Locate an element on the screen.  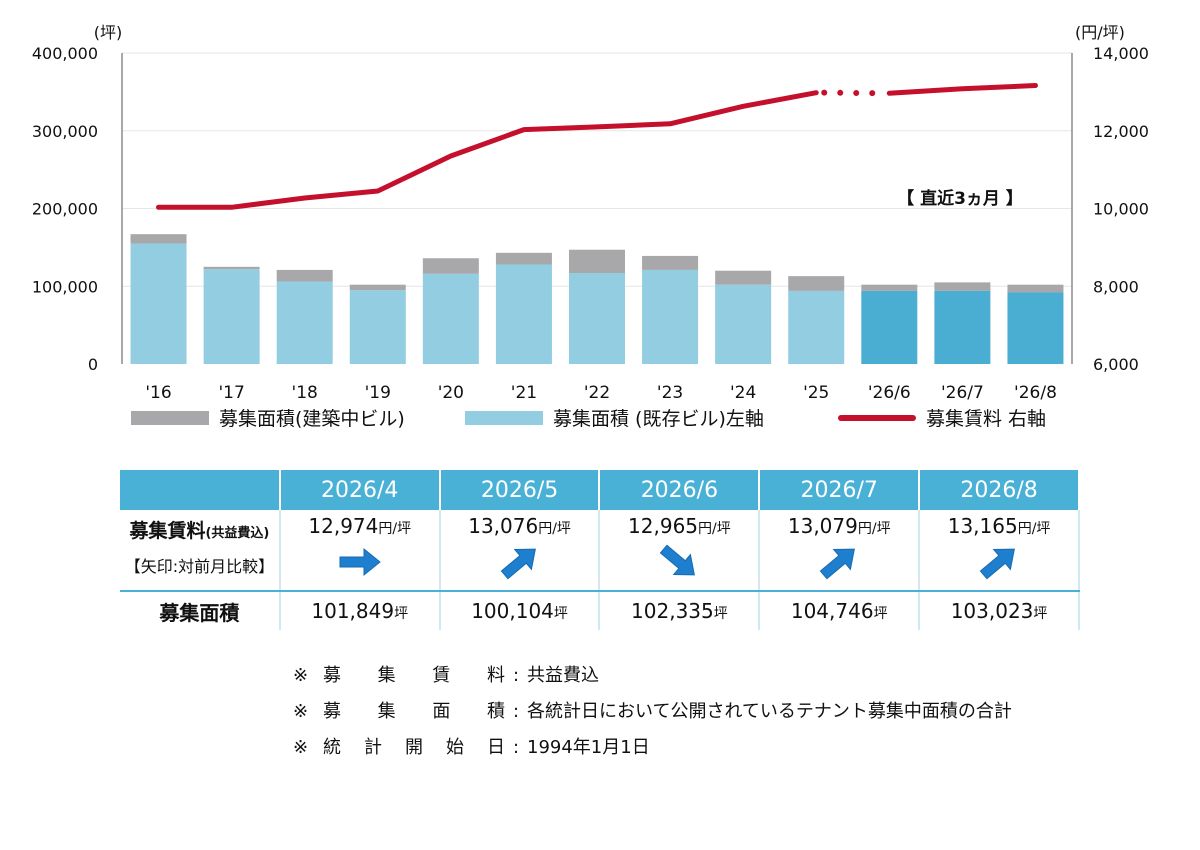
right-axis-tick-label: 12,000 is located at coordinates (1121, 131).